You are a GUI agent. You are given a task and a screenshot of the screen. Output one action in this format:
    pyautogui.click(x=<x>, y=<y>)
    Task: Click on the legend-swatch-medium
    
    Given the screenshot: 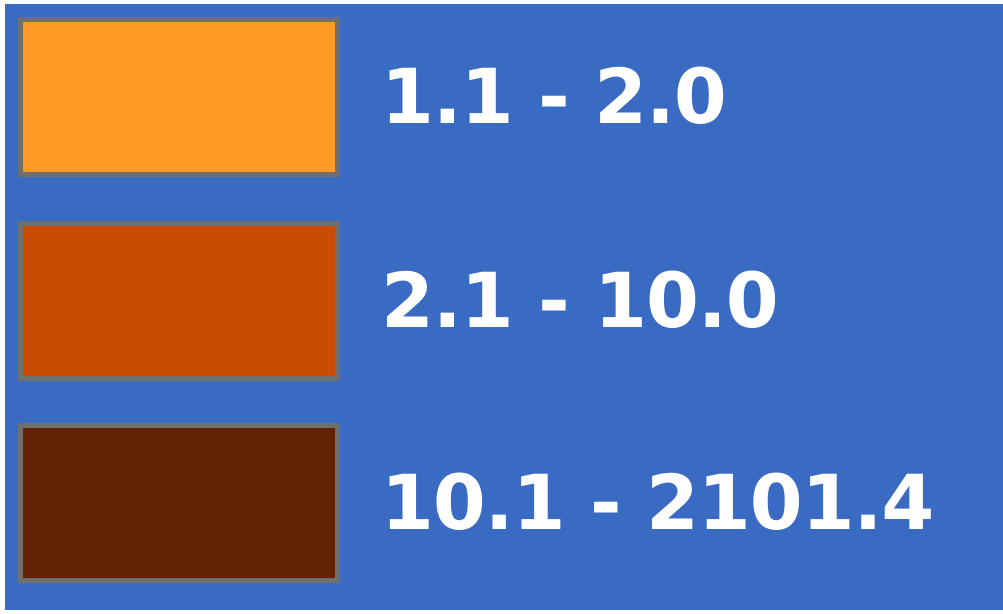 What is the action you would take?
    pyautogui.click(x=179, y=301)
    